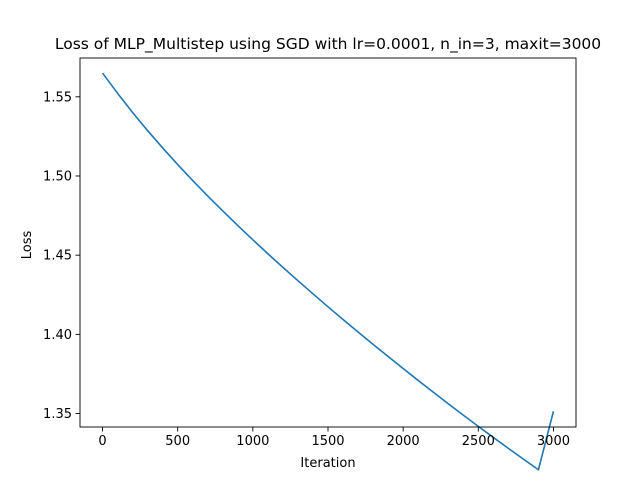  Describe the element at coordinates (27, 245) in the screenshot. I see `y-axis-label: Loss` at that location.